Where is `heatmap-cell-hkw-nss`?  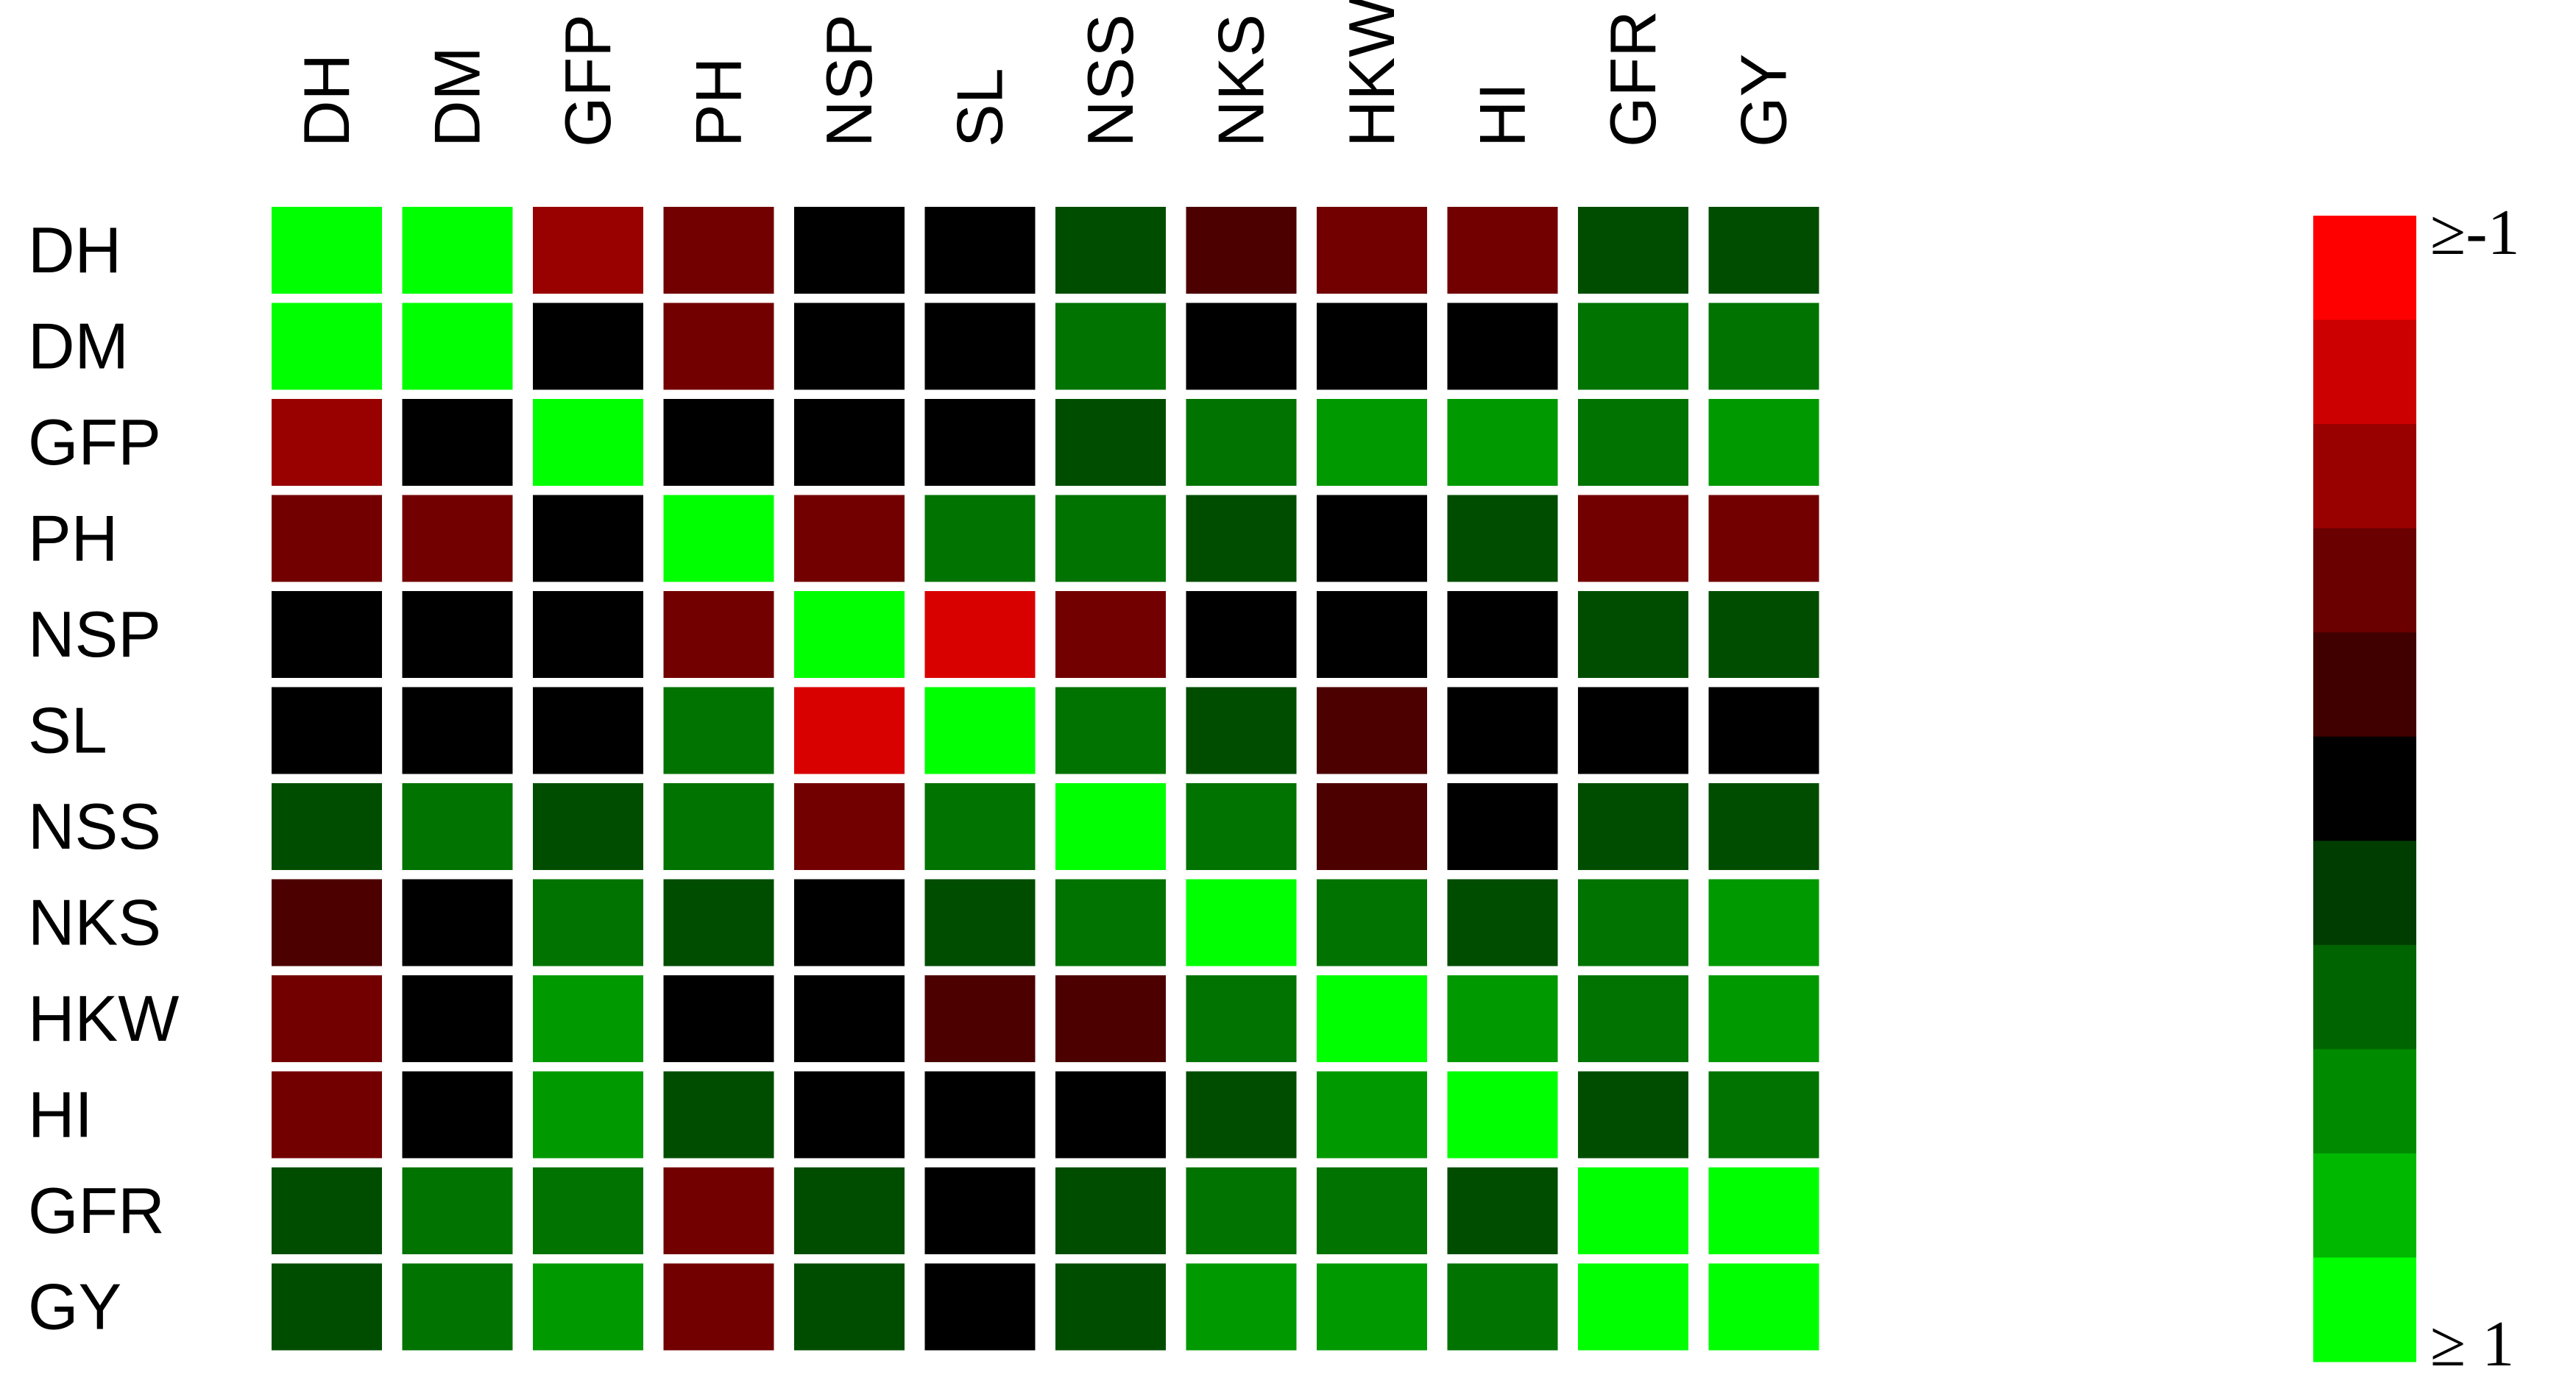
heatmap-cell-hkw-nss is located at coordinates (1110, 1018).